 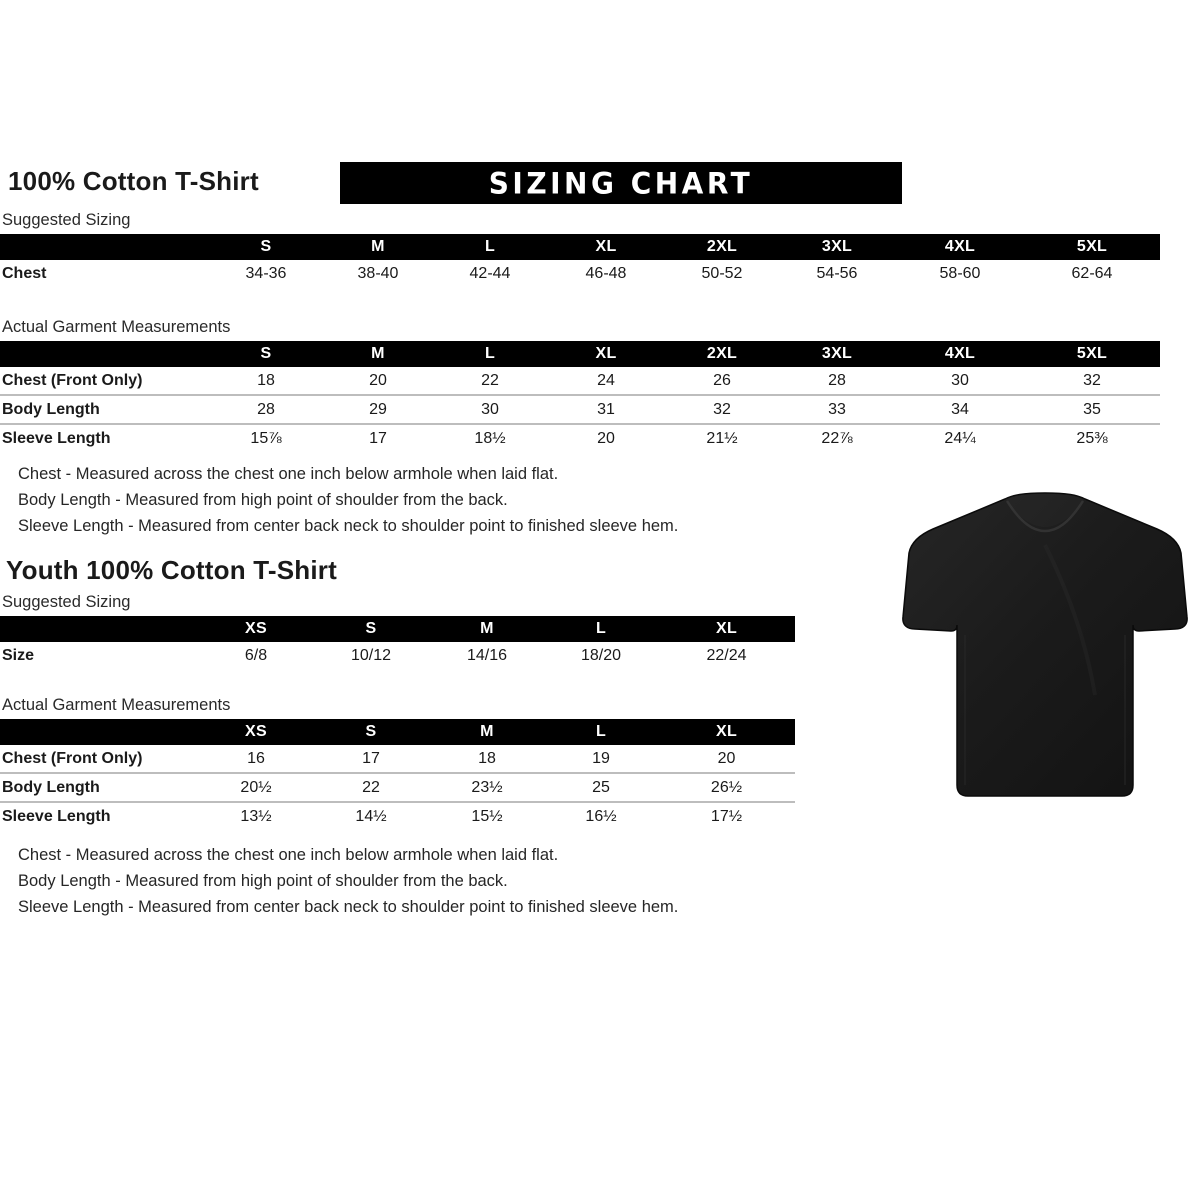 I want to click on cell-size-l: 18/20, so click(x=601, y=655).